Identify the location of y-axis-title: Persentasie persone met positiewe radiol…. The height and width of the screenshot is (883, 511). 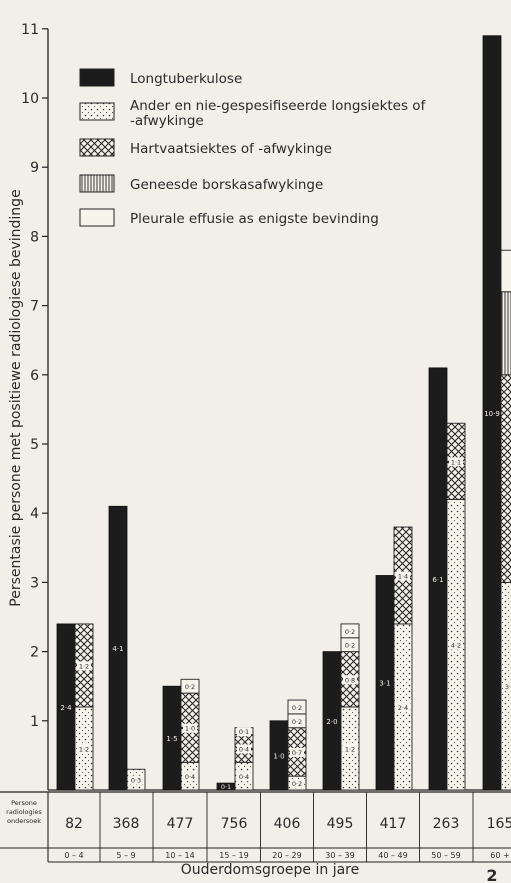
(16, 397).